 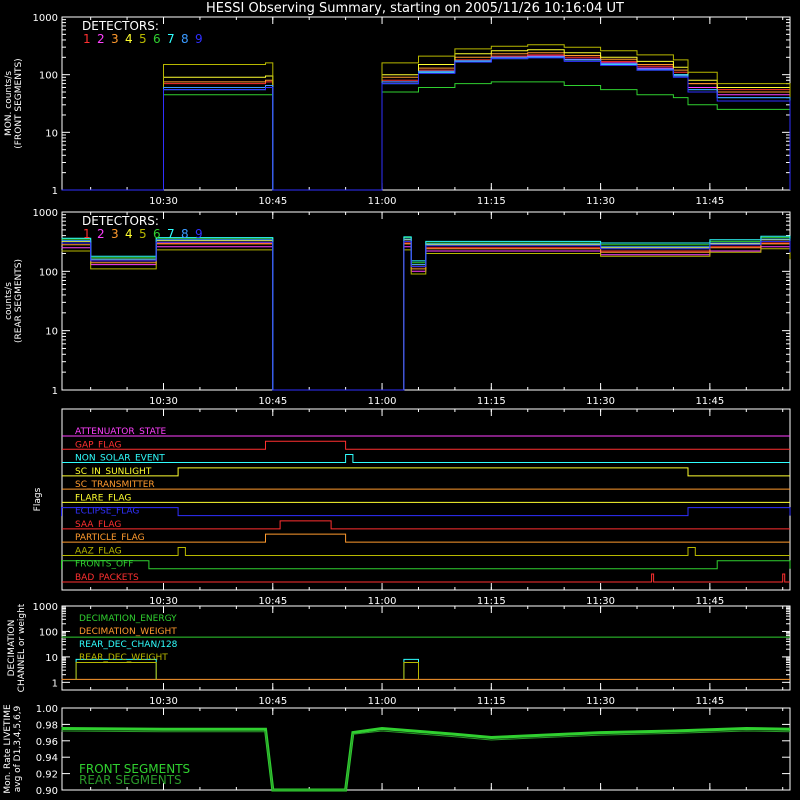 I want to click on flag-line-non-solar-event, so click(x=426, y=459).